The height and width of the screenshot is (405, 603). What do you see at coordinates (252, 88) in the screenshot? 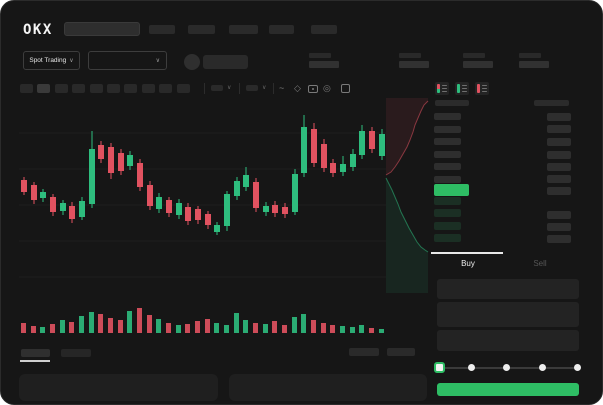
I see `chart-type-dropdown` at bounding box center [252, 88].